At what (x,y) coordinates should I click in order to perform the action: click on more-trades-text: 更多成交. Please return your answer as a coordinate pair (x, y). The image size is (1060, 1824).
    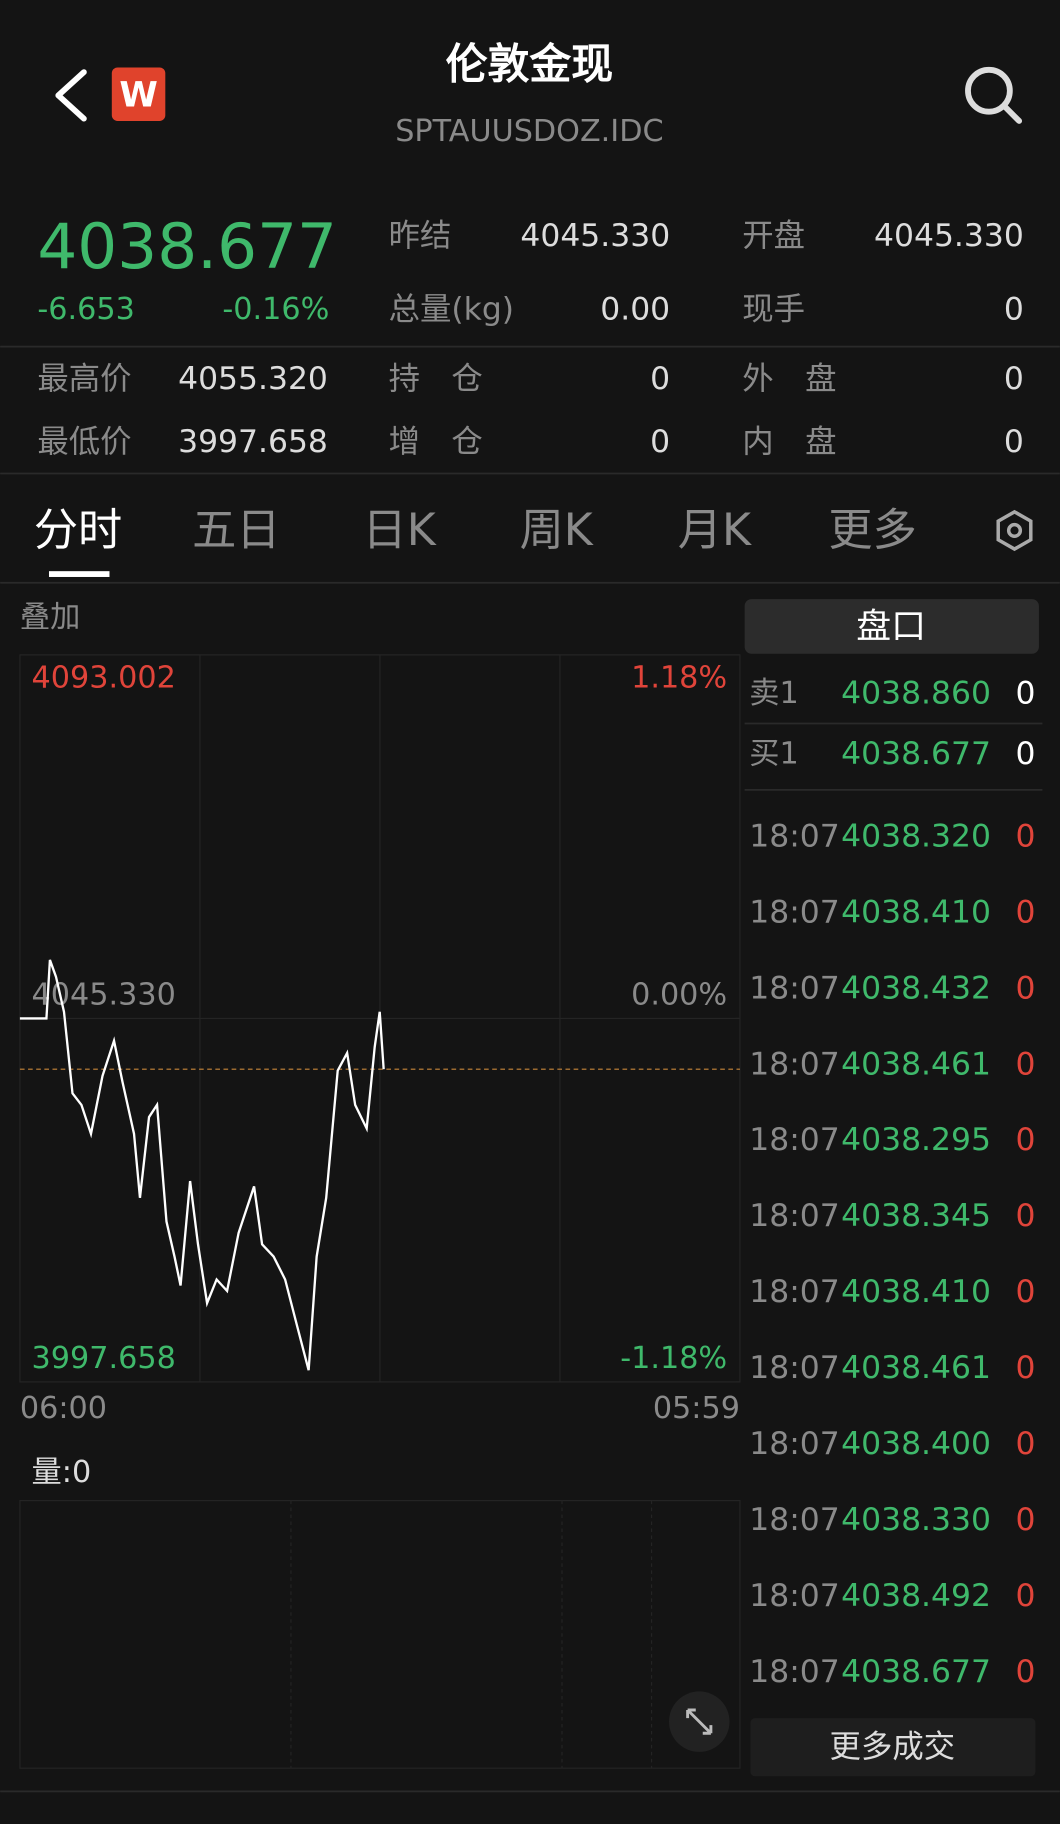
    Looking at the image, I should click on (893, 1747).